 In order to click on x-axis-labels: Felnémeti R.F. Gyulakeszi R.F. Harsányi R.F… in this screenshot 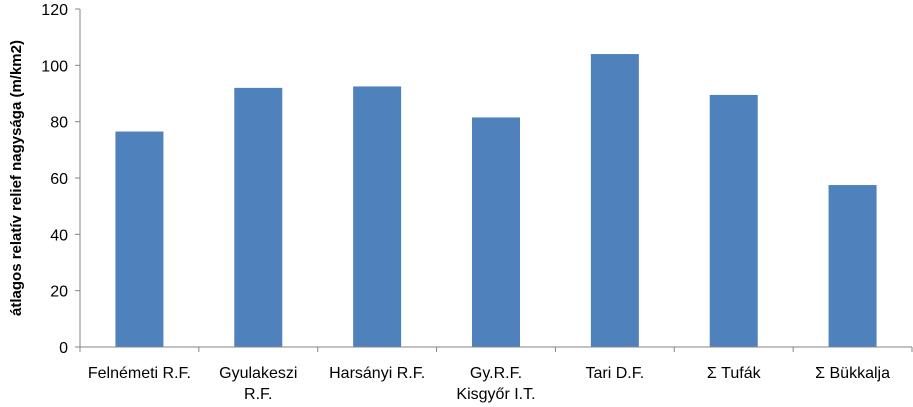, I will do `click(489, 384)`.